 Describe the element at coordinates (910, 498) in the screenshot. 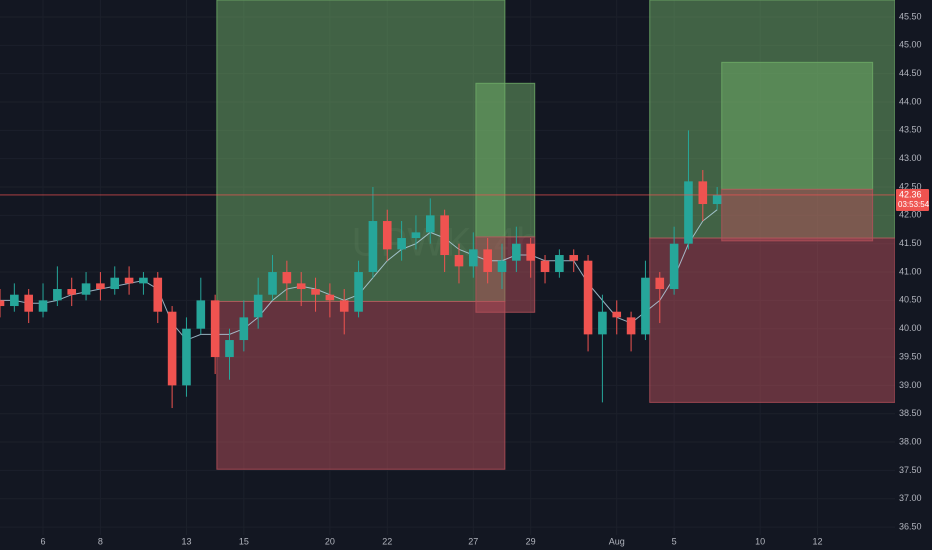

I see `y-tick-label: 37.00` at that location.